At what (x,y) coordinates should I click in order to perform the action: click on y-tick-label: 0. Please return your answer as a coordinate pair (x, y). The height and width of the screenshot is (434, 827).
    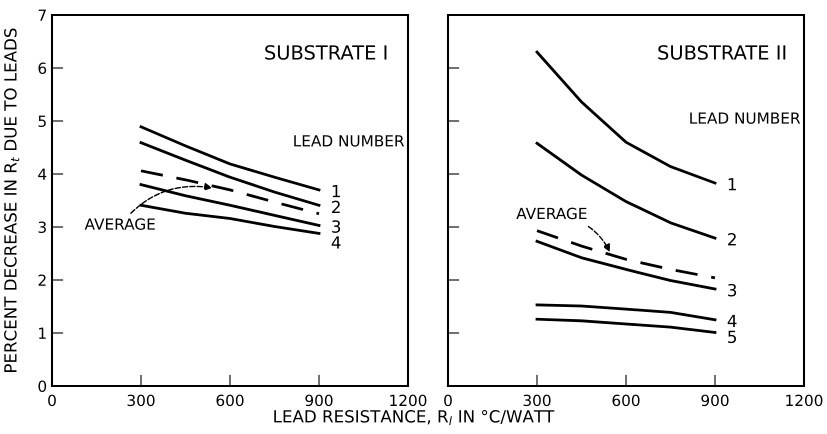
    Looking at the image, I should click on (42, 386).